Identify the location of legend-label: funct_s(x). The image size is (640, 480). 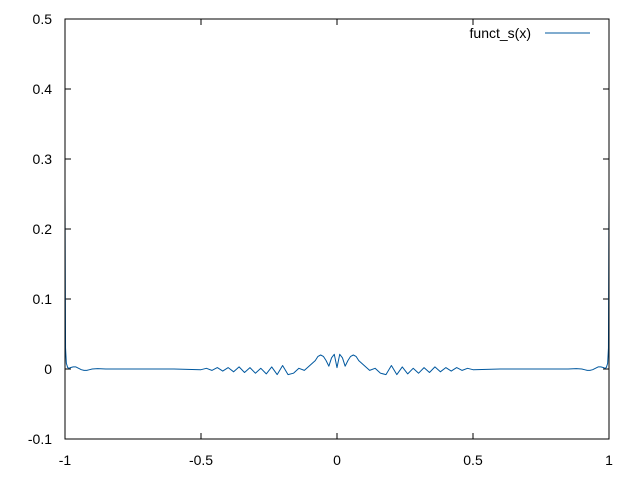
(500, 33).